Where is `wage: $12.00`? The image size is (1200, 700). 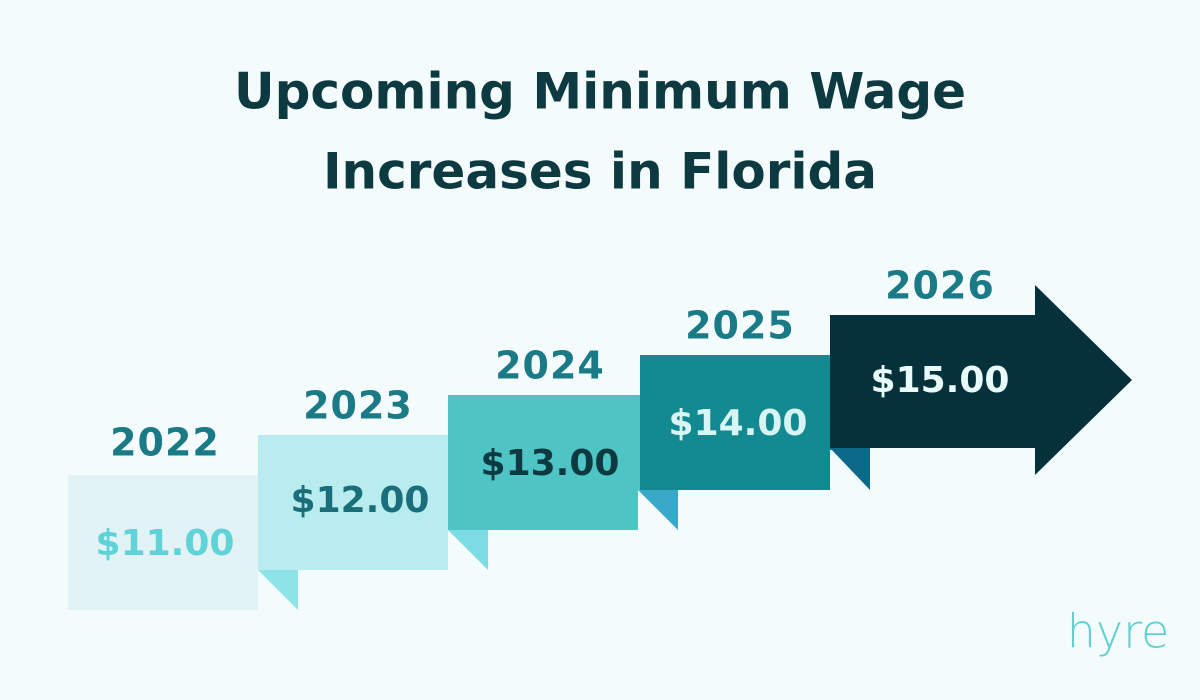 wage: $12.00 is located at coordinates (360, 500).